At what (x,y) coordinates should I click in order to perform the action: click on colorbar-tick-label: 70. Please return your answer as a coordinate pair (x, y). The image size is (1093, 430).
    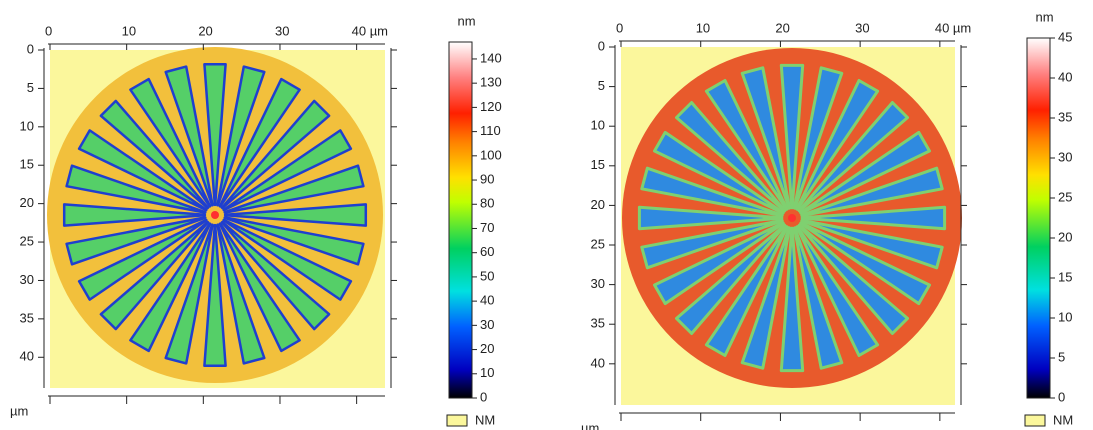
    Looking at the image, I should click on (487, 227).